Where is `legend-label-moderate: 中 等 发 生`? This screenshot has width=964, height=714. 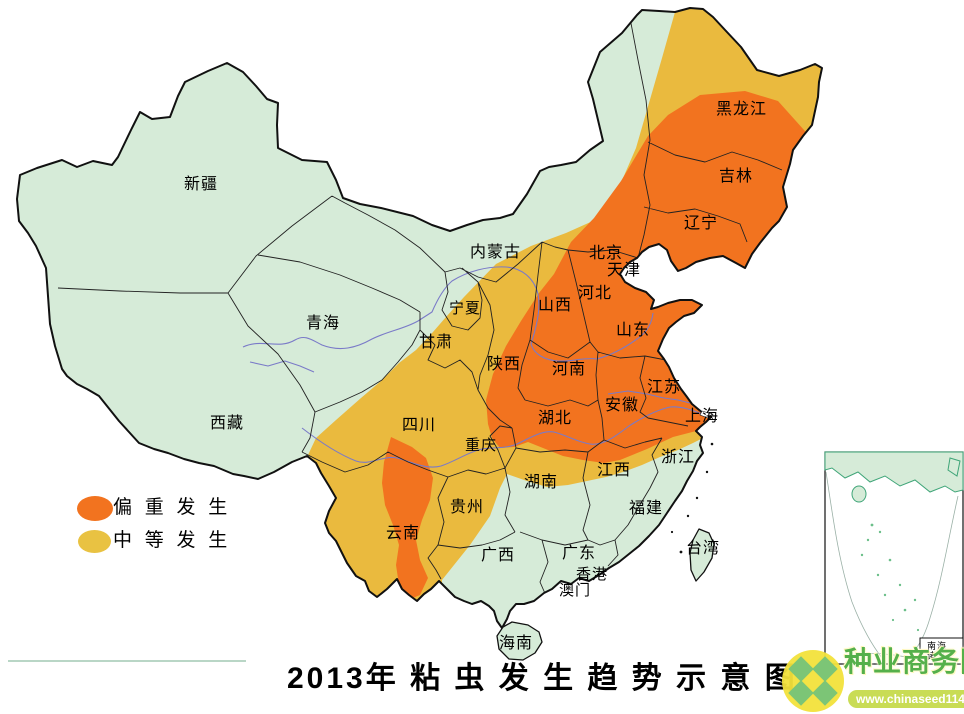
legend-label-moderate: 中 等 发 生 is located at coordinates (172, 540).